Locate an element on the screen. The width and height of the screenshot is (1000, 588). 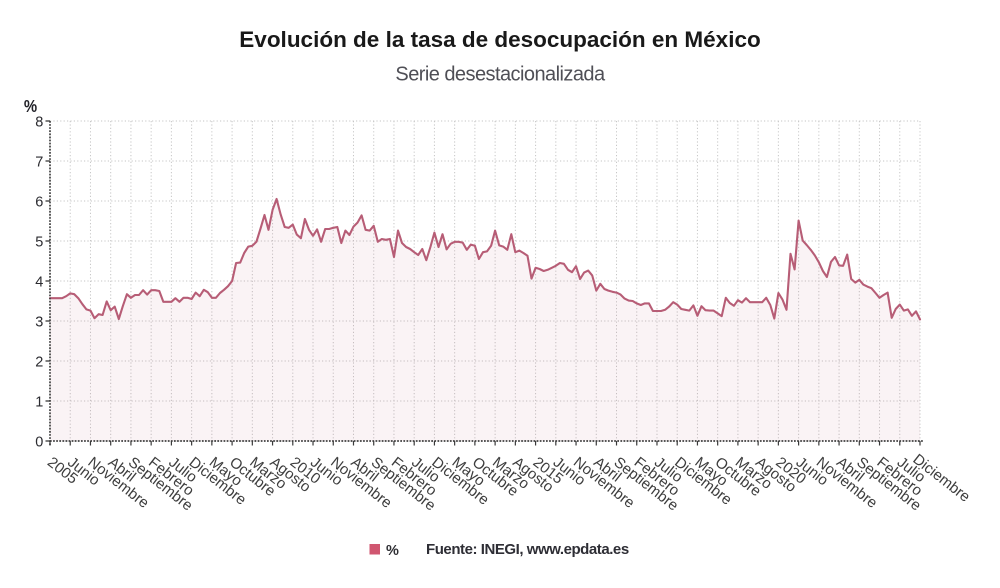
svg-text: 4 is located at coordinates (39, 282).